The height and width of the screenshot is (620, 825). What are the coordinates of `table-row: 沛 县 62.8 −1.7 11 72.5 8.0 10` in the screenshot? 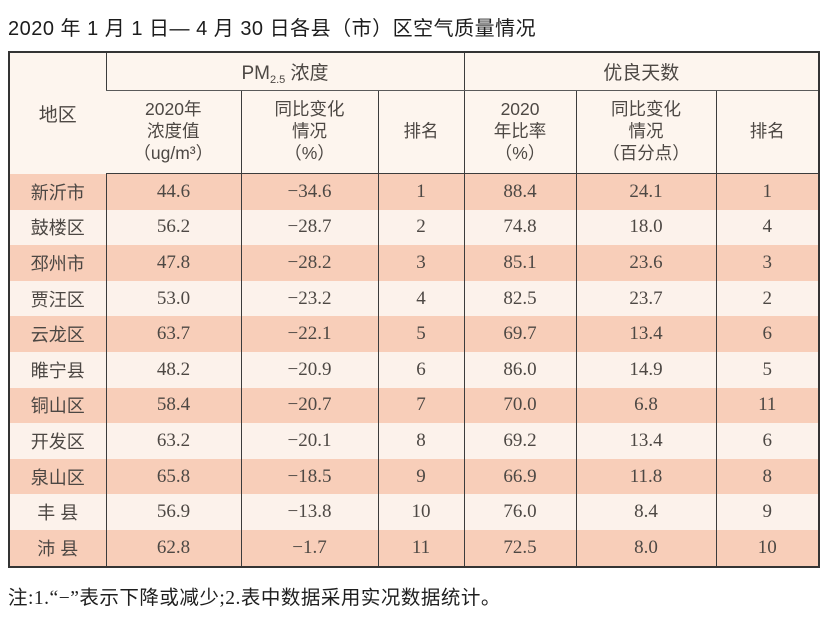 It's located at (414, 548).